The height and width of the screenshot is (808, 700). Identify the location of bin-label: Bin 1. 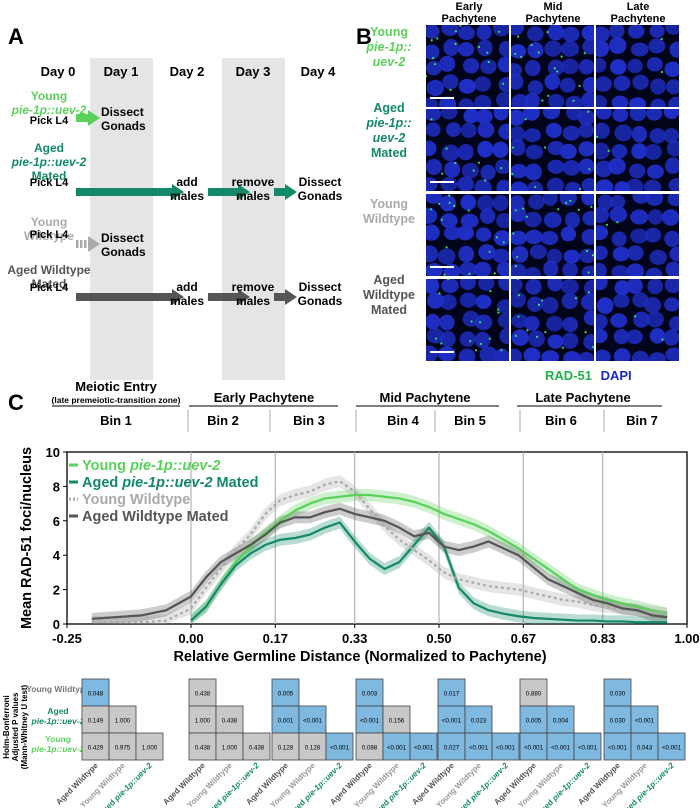
(116, 420).